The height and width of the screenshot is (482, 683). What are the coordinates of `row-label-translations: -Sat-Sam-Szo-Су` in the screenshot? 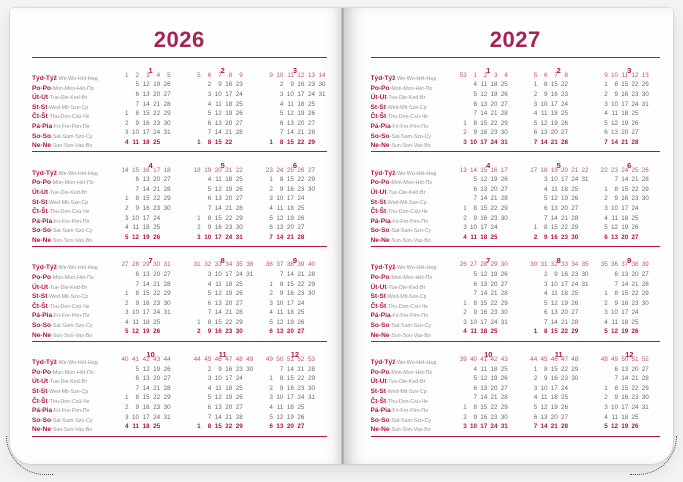 It's located at (72, 326).